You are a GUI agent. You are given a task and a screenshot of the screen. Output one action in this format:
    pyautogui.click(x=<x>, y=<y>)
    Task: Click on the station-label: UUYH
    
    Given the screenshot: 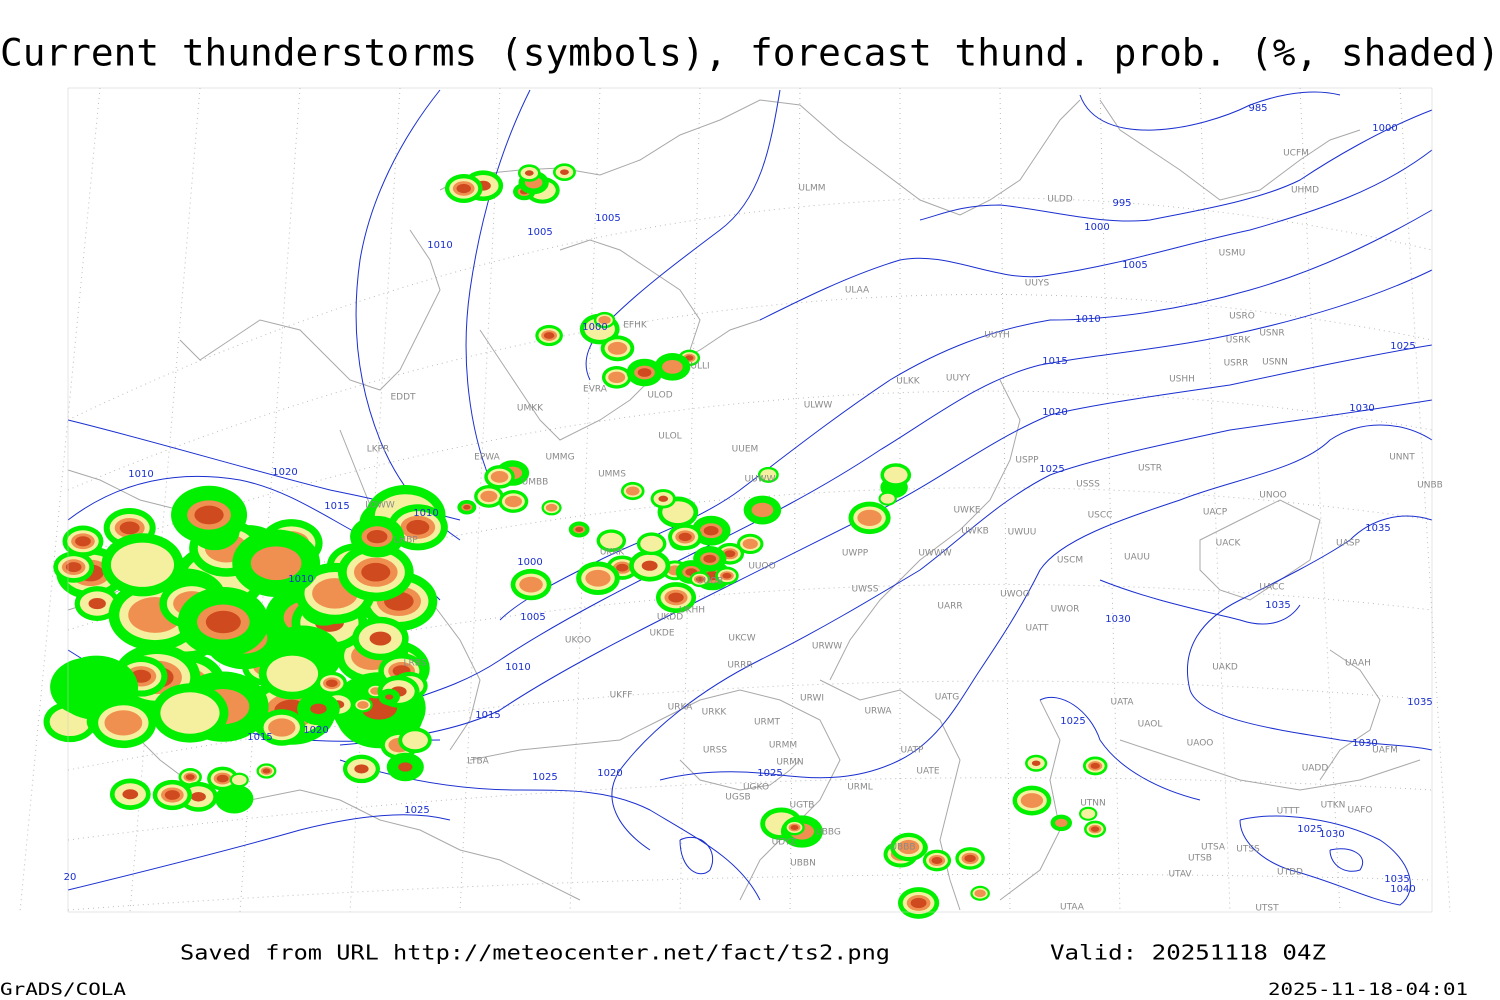 What is the action you would take?
    pyautogui.click(x=996, y=336)
    